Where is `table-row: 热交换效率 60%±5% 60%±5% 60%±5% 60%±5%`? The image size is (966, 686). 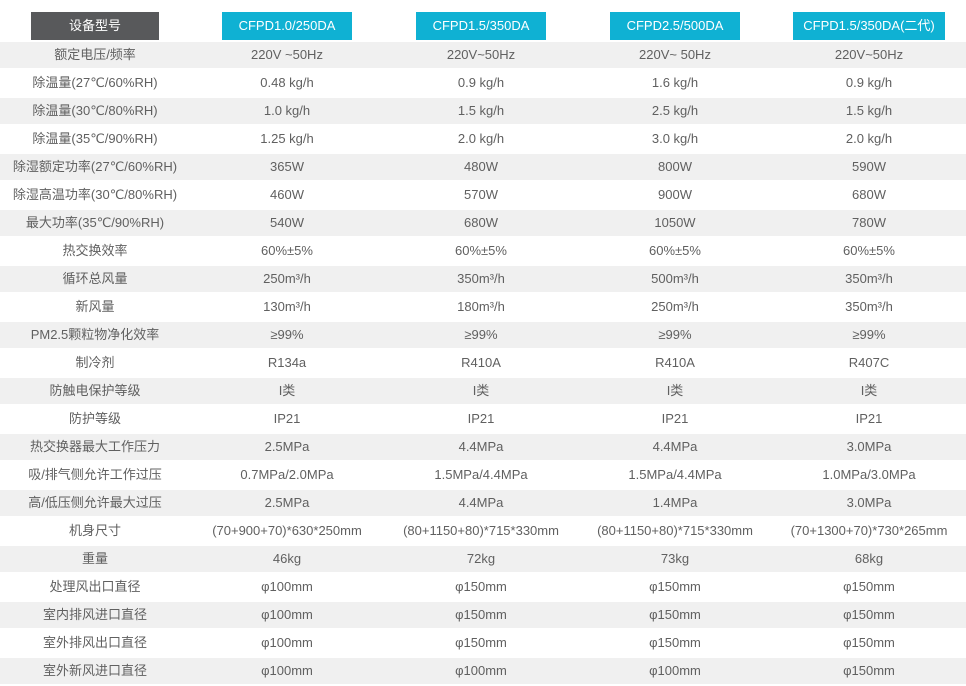
table-row: 热交换效率 60%±5% 60%±5% 60%±5% 60%±5% is located at coordinates (483, 252).